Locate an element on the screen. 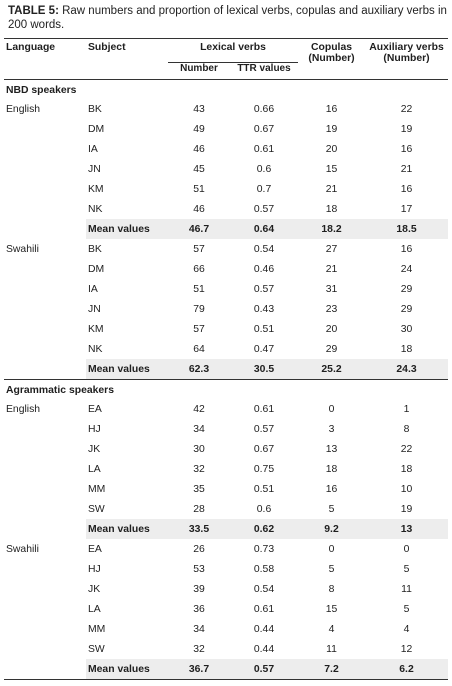 The height and width of the screenshot is (686, 452). header-lexical-verbs: Lexical verbs is located at coordinates (233, 50).